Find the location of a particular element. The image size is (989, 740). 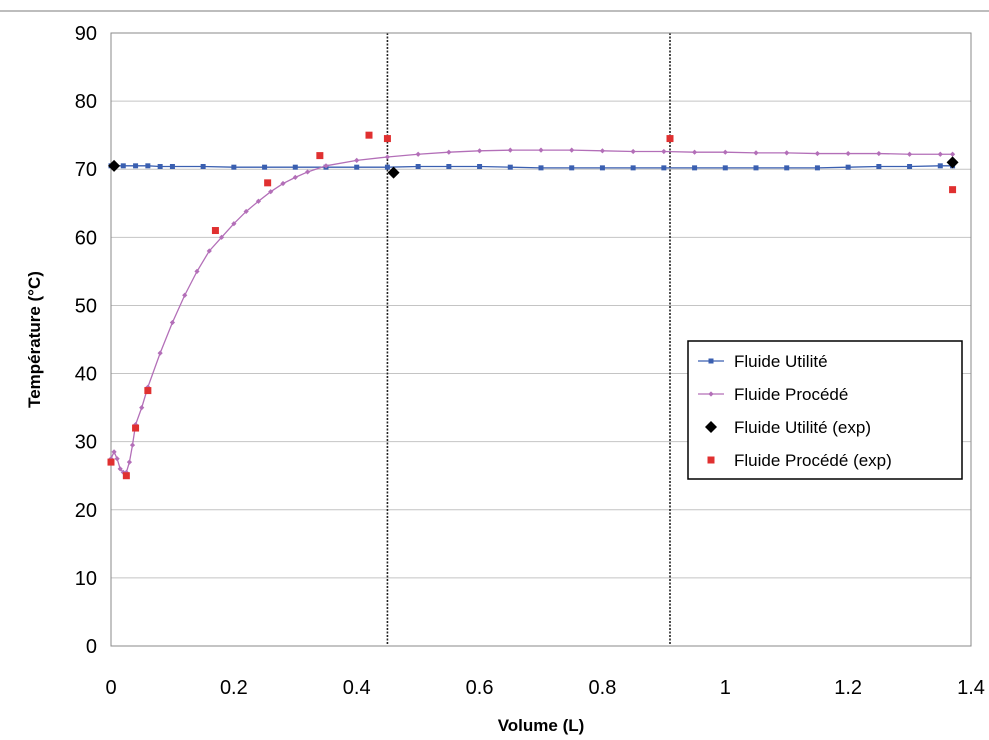

x-tick-label: 0.8 is located at coordinates (603, 688).